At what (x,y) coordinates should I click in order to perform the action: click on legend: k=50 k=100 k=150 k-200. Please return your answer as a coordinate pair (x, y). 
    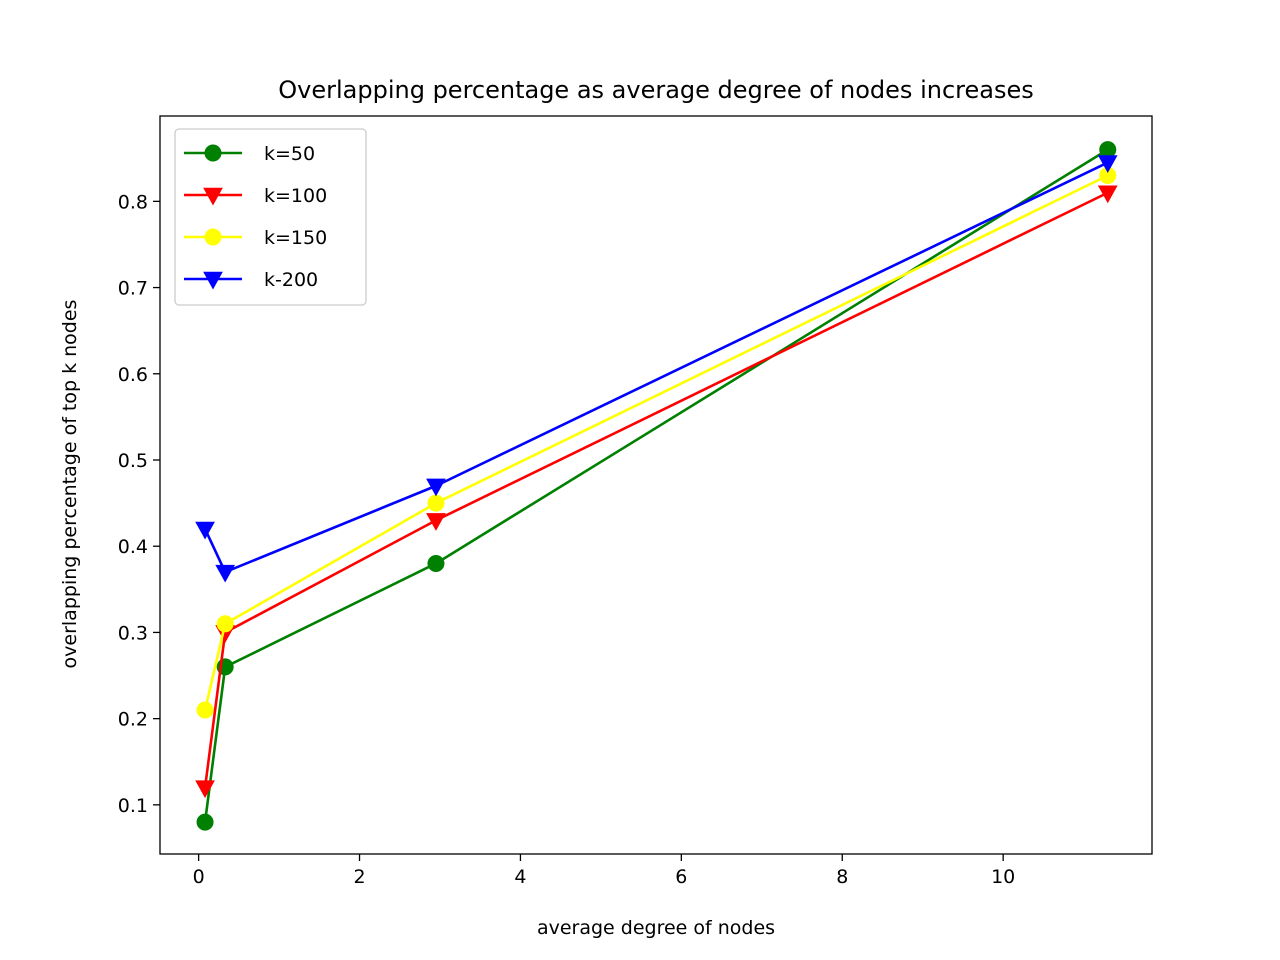
    Looking at the image, I should click on (270, 217).